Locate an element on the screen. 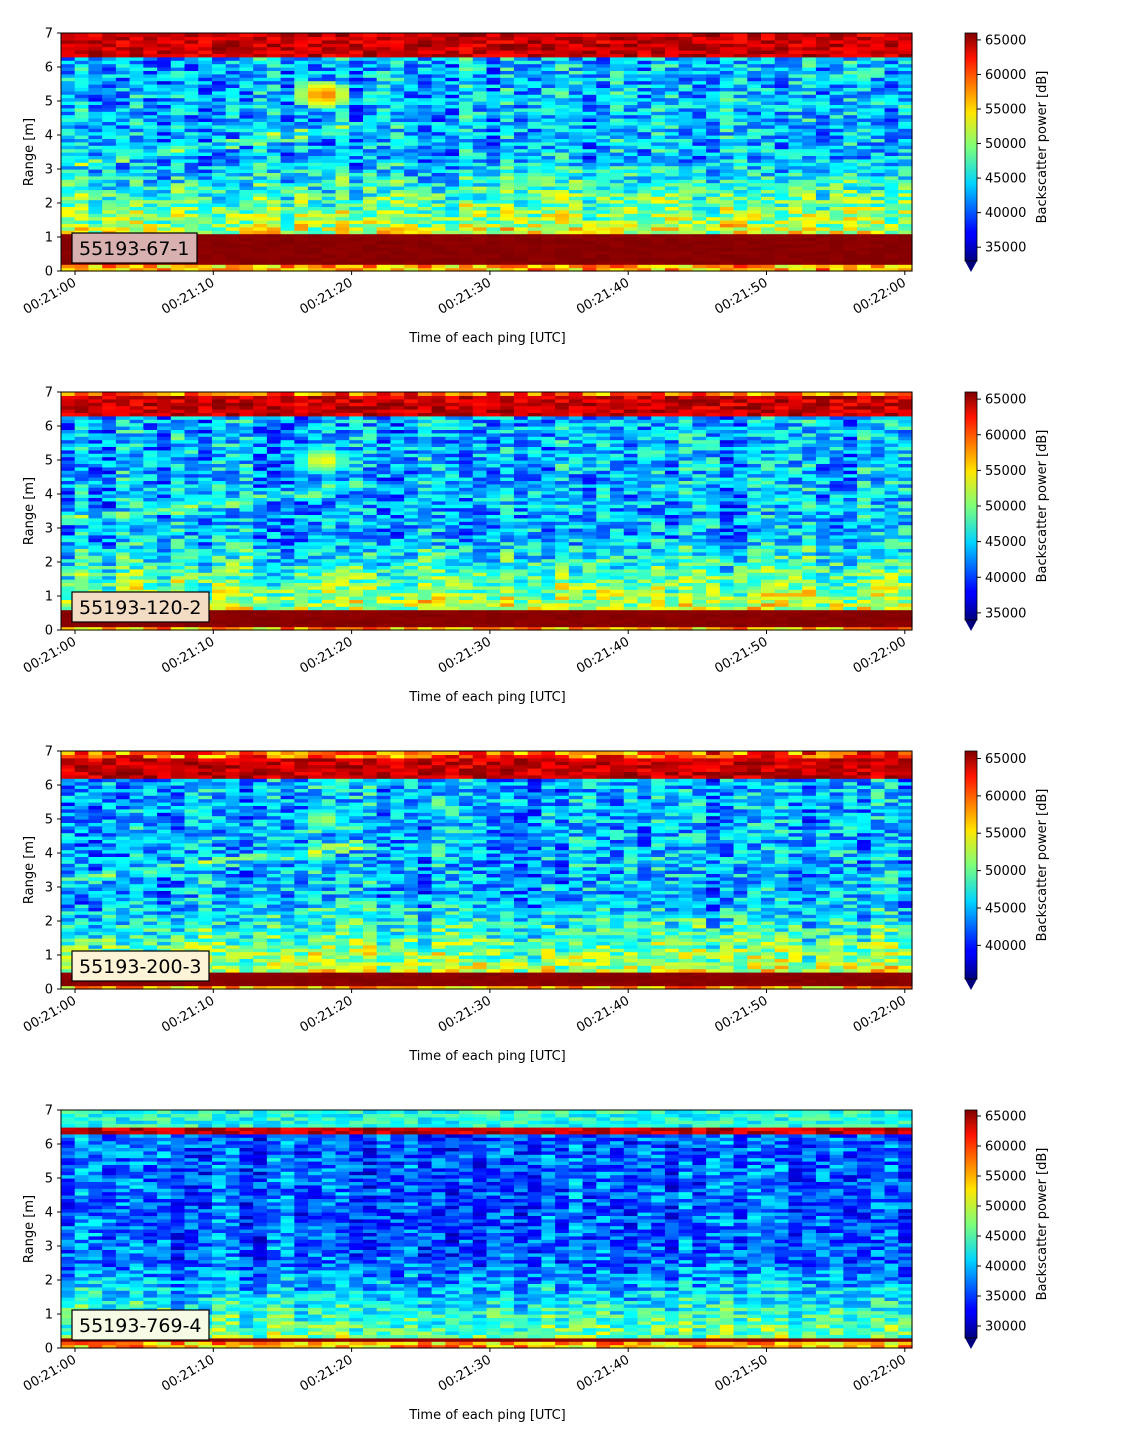 This screenshot has height=1436, width=1140. sensor-label-text: 55193-67-1 is located at coordinates (134, 249).